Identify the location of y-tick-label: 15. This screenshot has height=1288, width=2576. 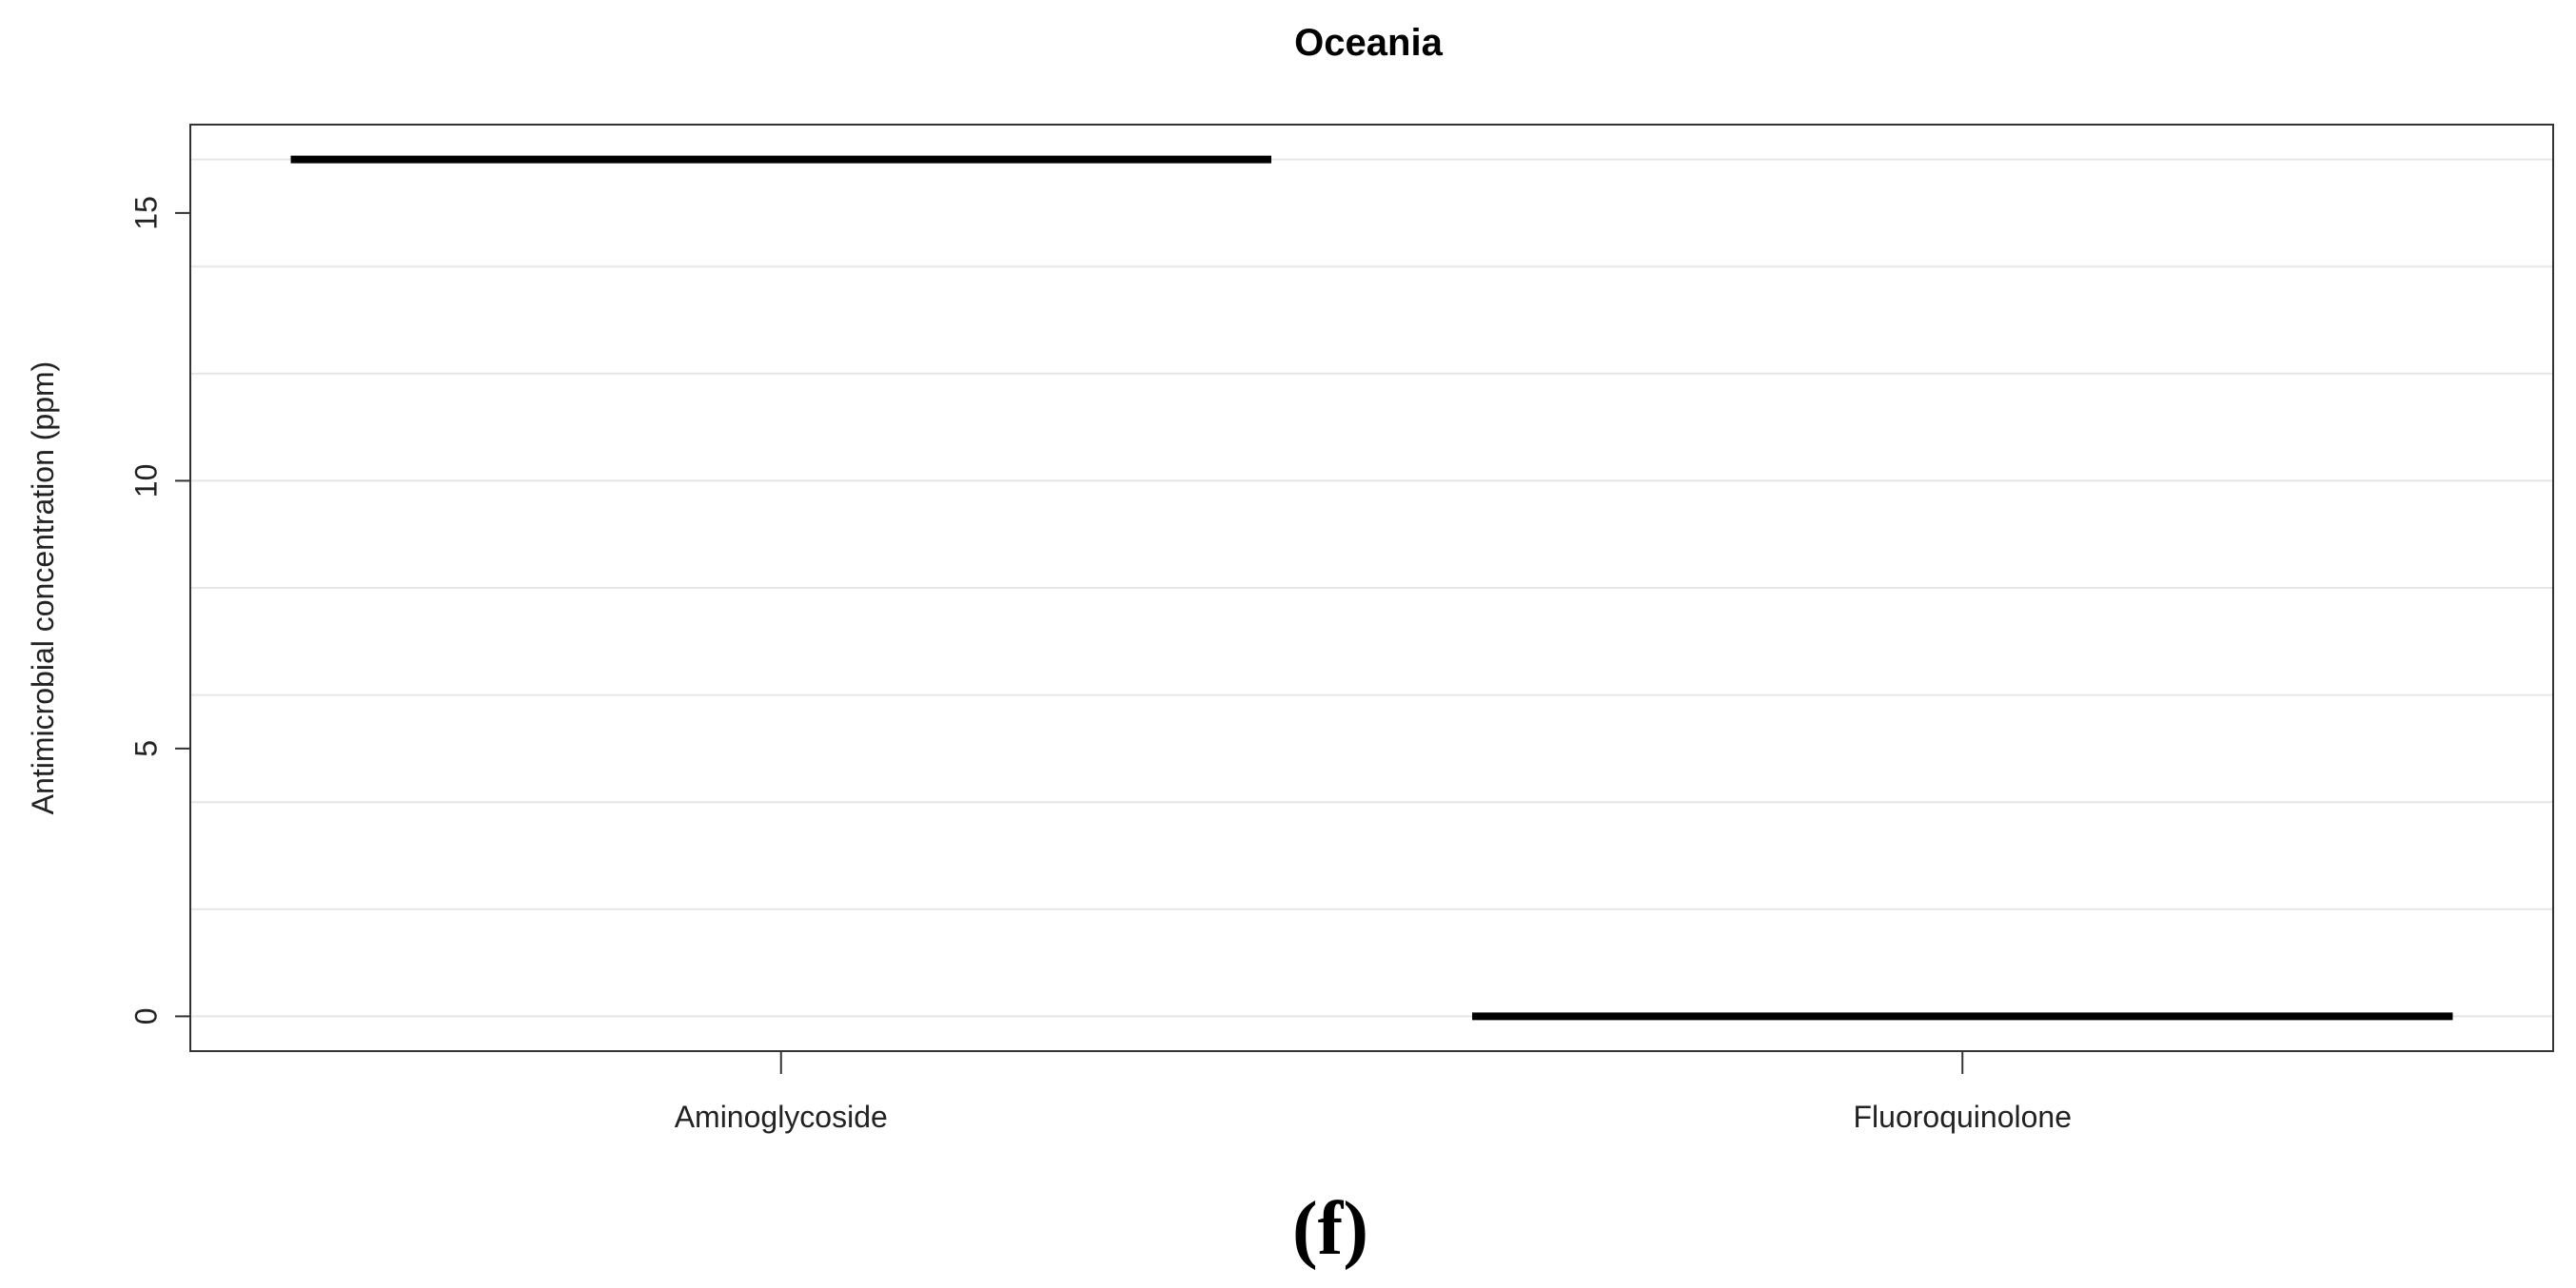
(145, 213).